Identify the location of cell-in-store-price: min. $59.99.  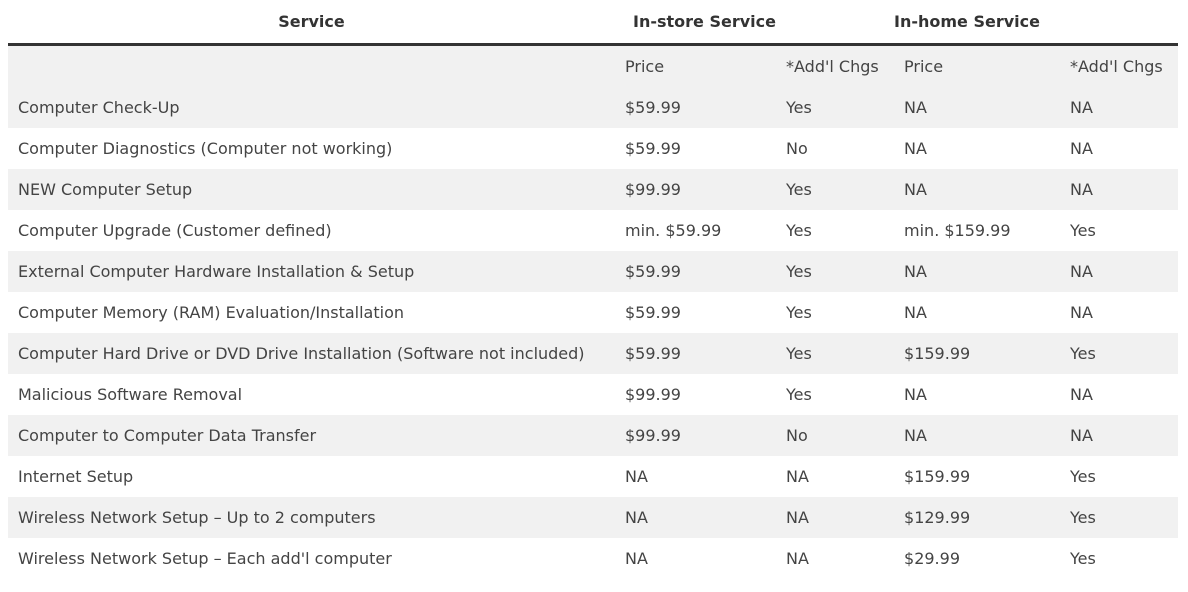
(695, 230).